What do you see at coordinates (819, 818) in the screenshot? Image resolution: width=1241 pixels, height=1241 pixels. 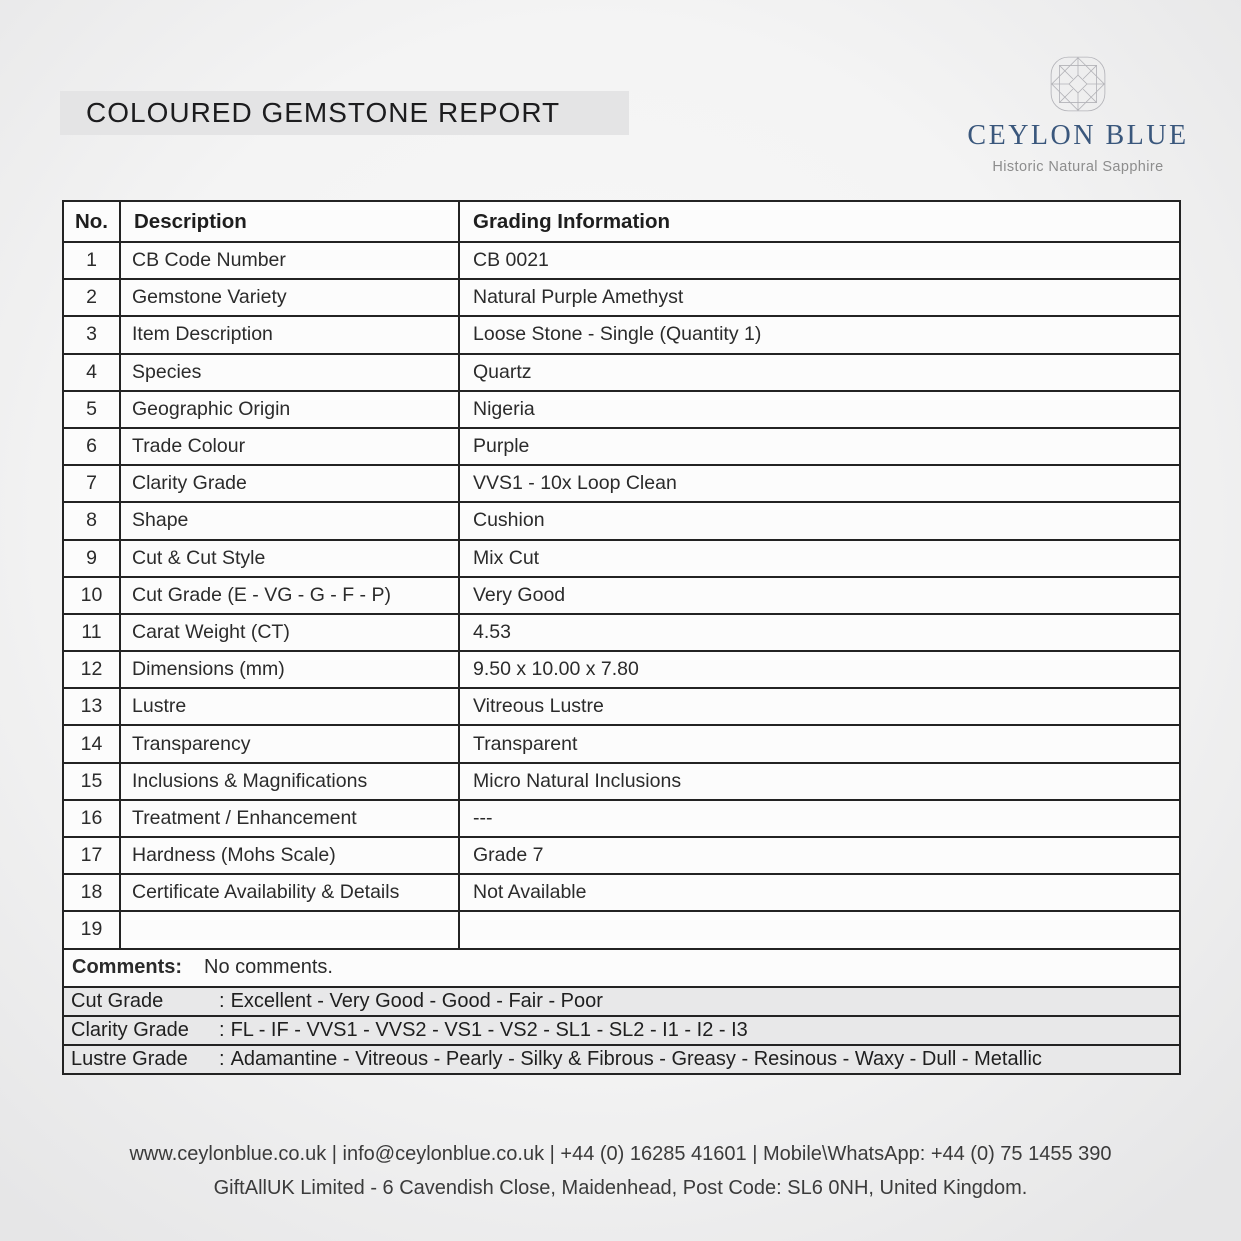 I see `val-cell: ---` at bounding box center [819, 818].